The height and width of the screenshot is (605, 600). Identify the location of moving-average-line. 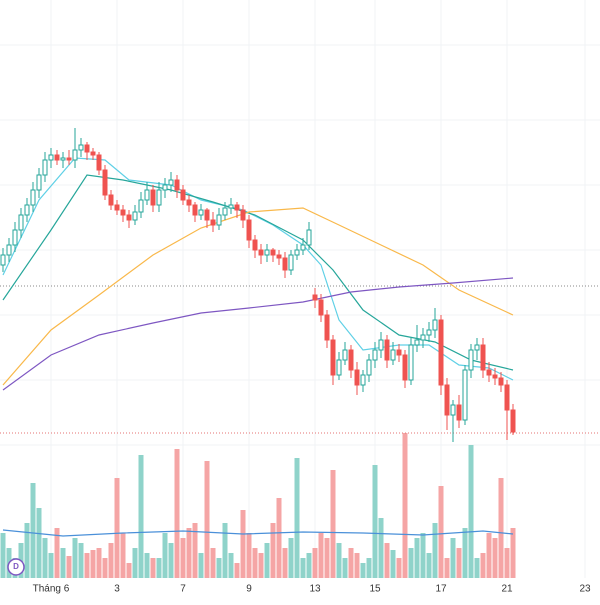
(258, 533).